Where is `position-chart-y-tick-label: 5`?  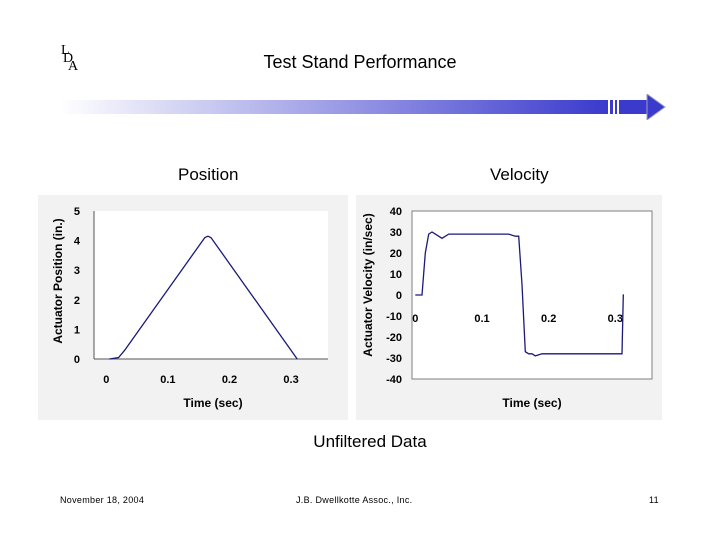
position-chart-y-tick-label: 5 is located at coordinates (77, 212).